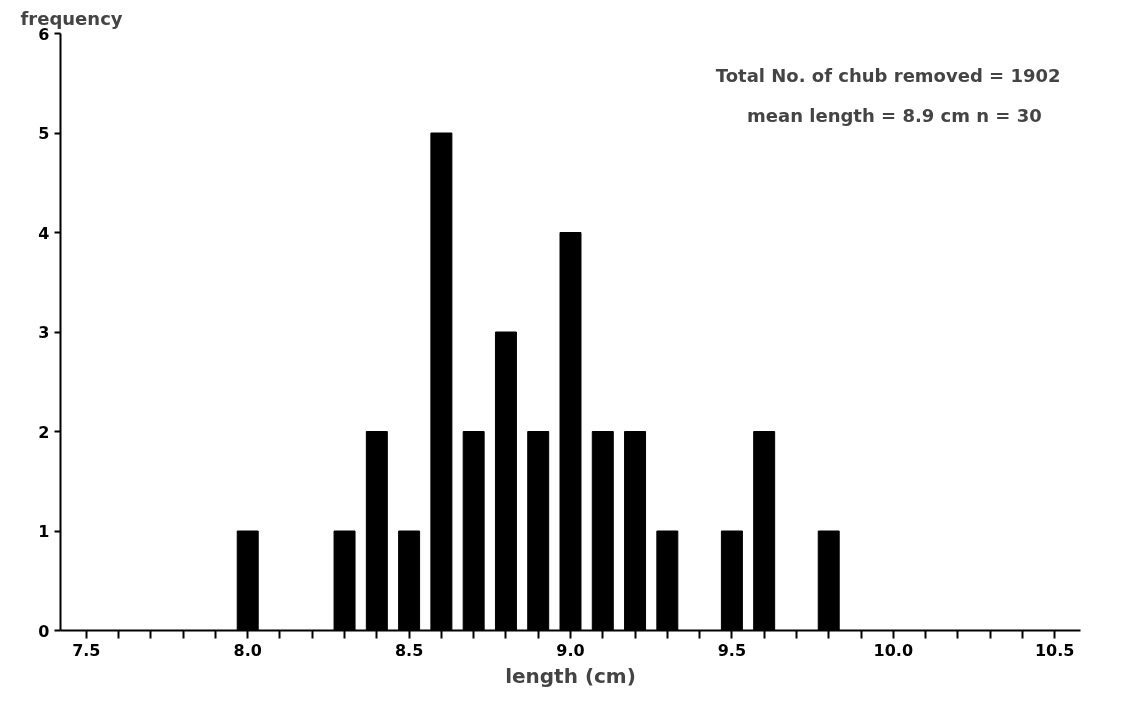 Image resolution: width=1135 pixels, height=701 pixels. I want to click on x-tick-label: 8.5, so click(409, 650).